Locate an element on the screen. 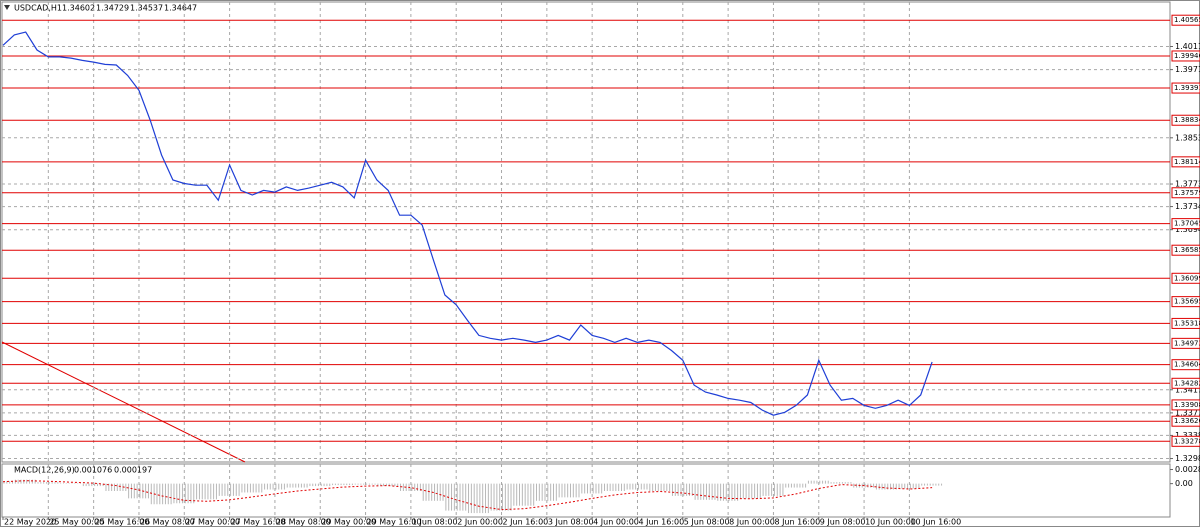 Image resolution: width=1200 pixels, height=527 pixels. macd-panel is located at coordinates (586, 490).